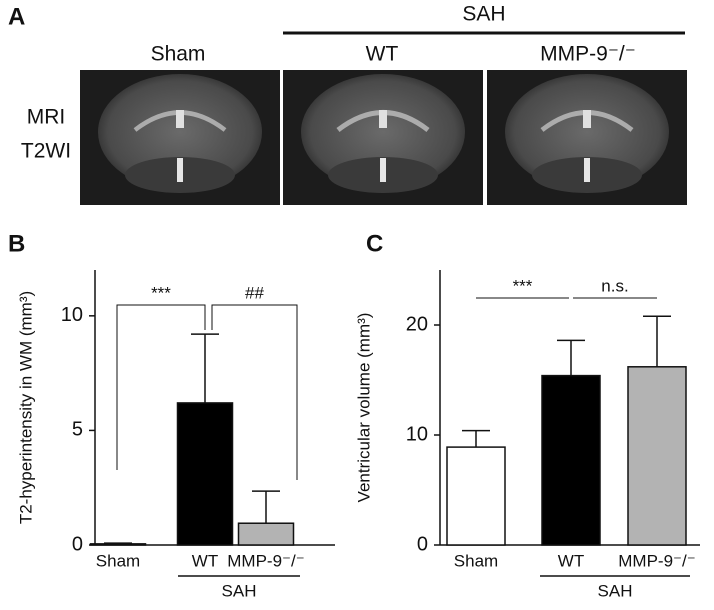 The image size is (714, 610). Describe the element at coordinates (382, 54) in the screenshot. I see `column-label: WT` at that location.